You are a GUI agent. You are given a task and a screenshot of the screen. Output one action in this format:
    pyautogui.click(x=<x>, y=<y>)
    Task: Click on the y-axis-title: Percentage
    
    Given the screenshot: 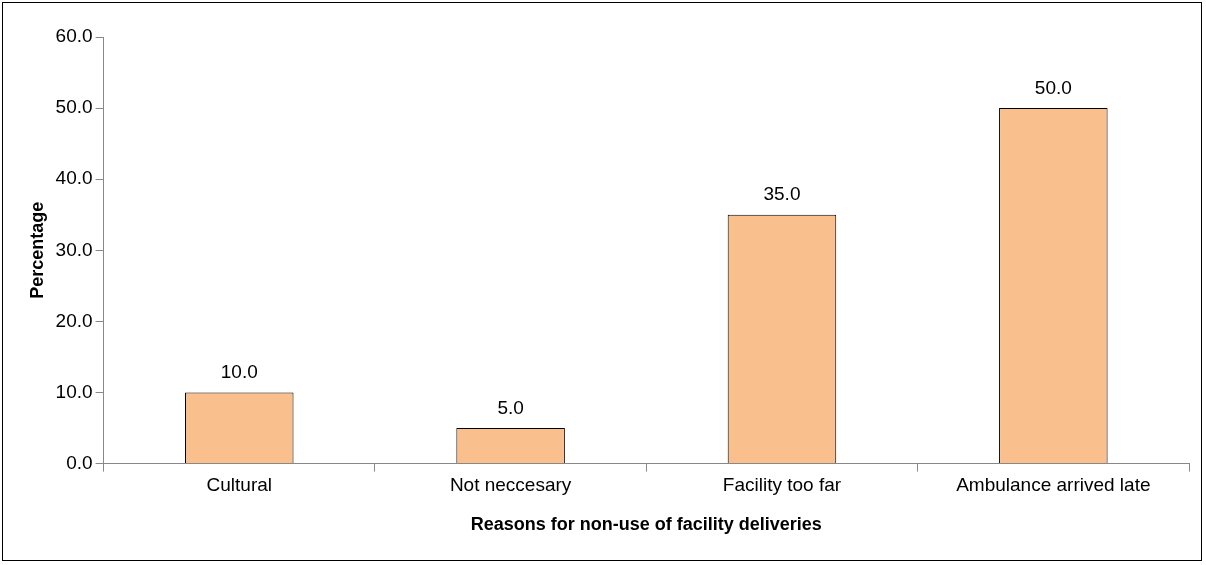 What is the action you would take?
    pyautogui.click(x=36, y=250)
    